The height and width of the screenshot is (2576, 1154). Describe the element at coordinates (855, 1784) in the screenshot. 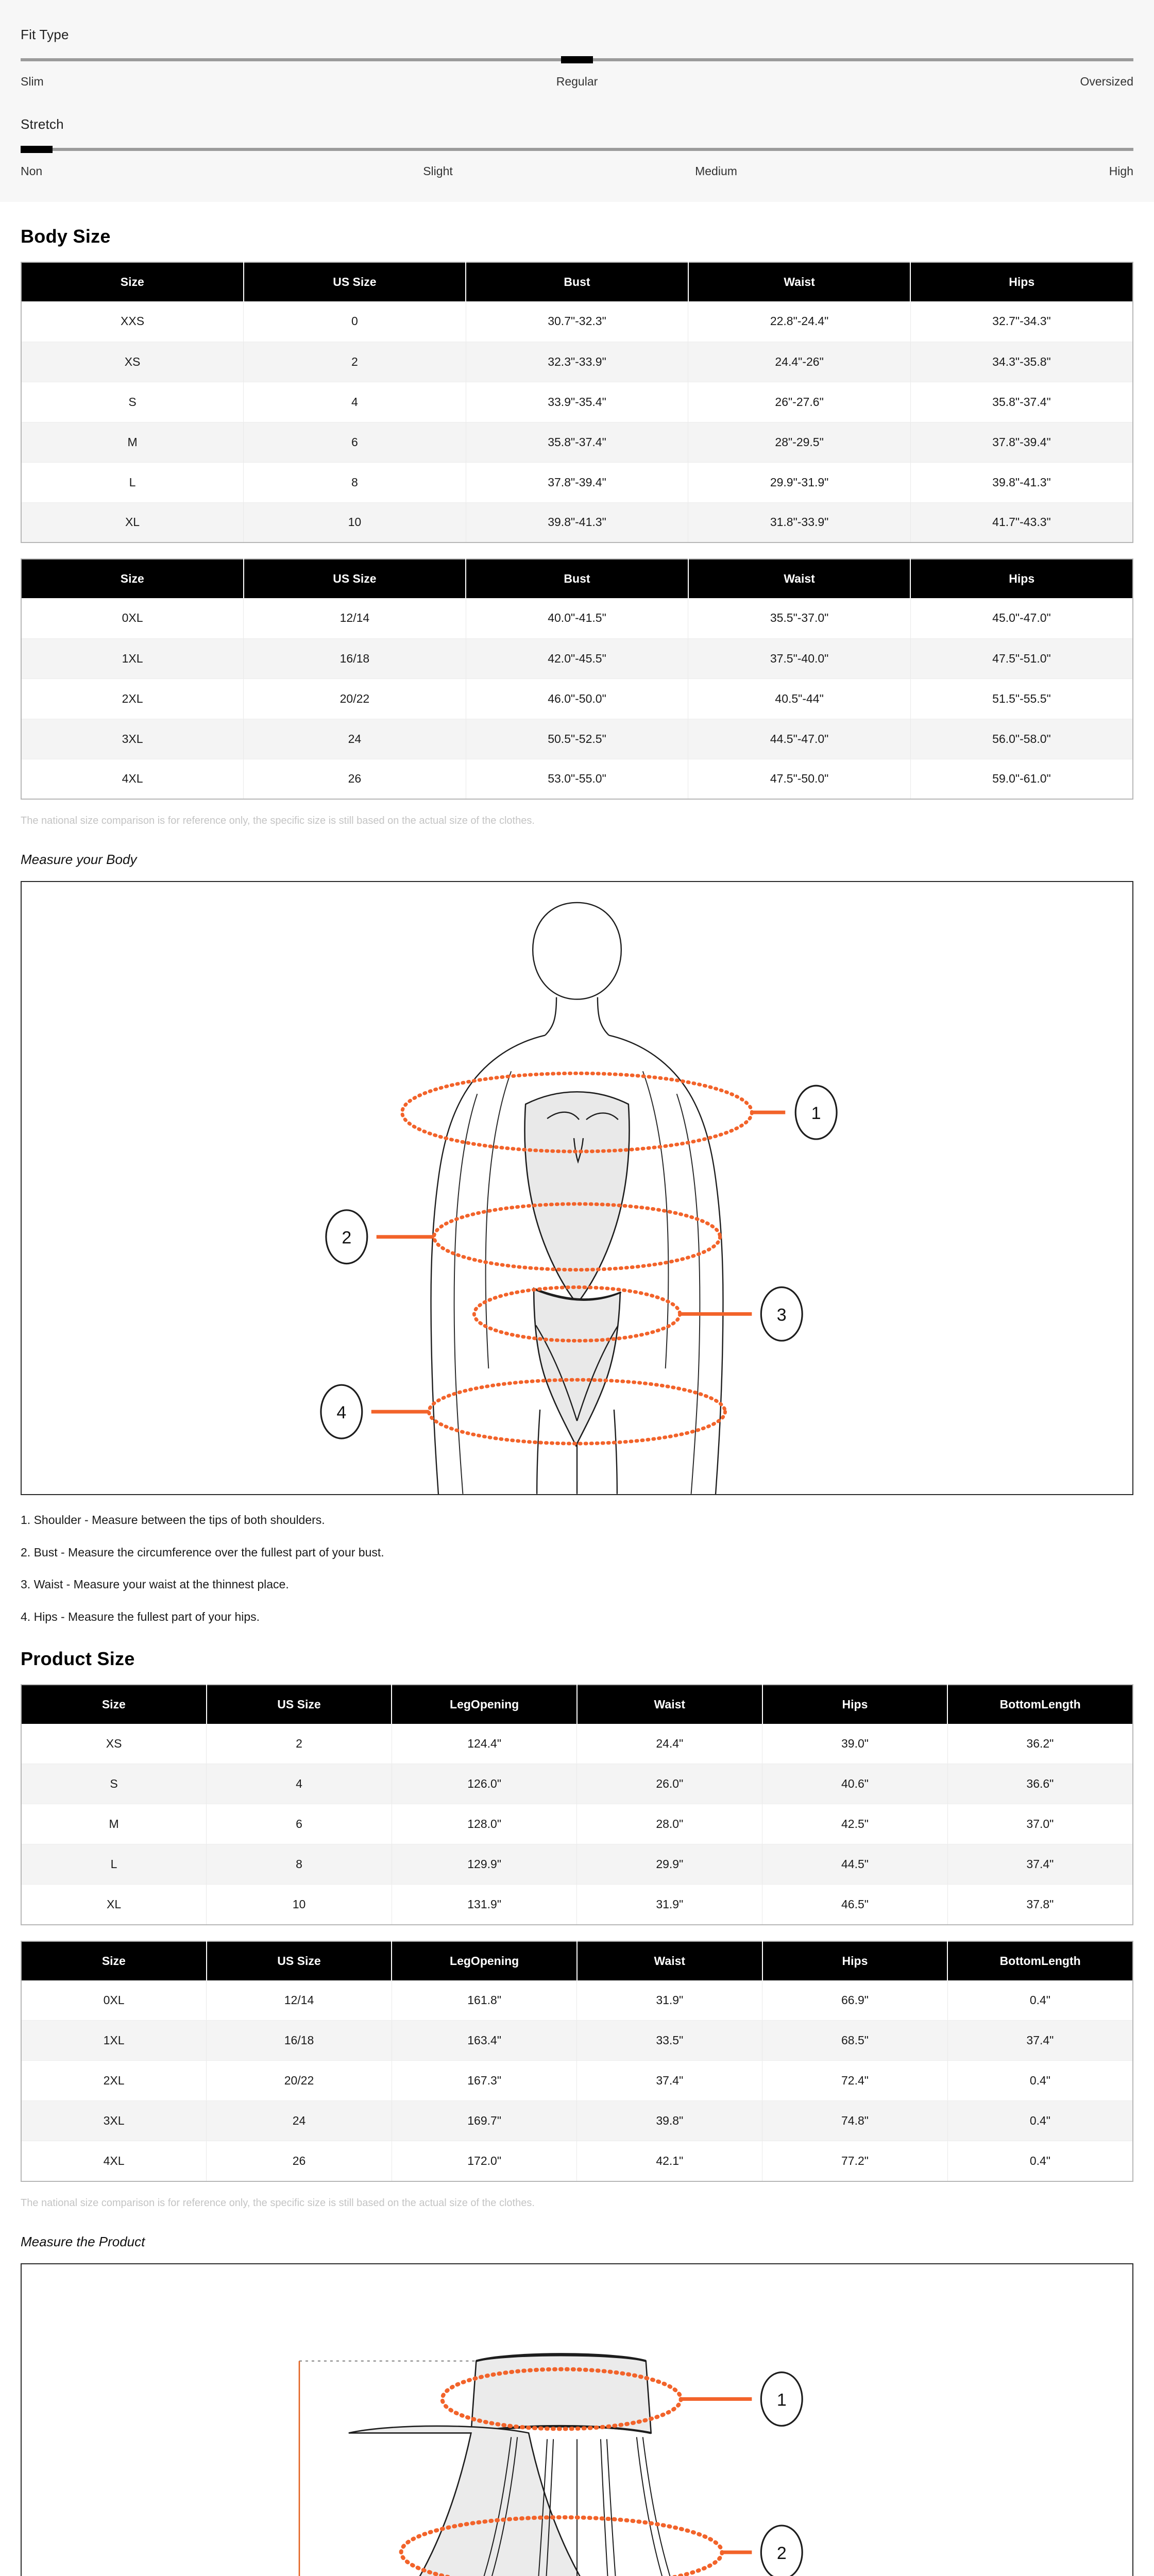

I see `table-cell: 40.6"` at that location.